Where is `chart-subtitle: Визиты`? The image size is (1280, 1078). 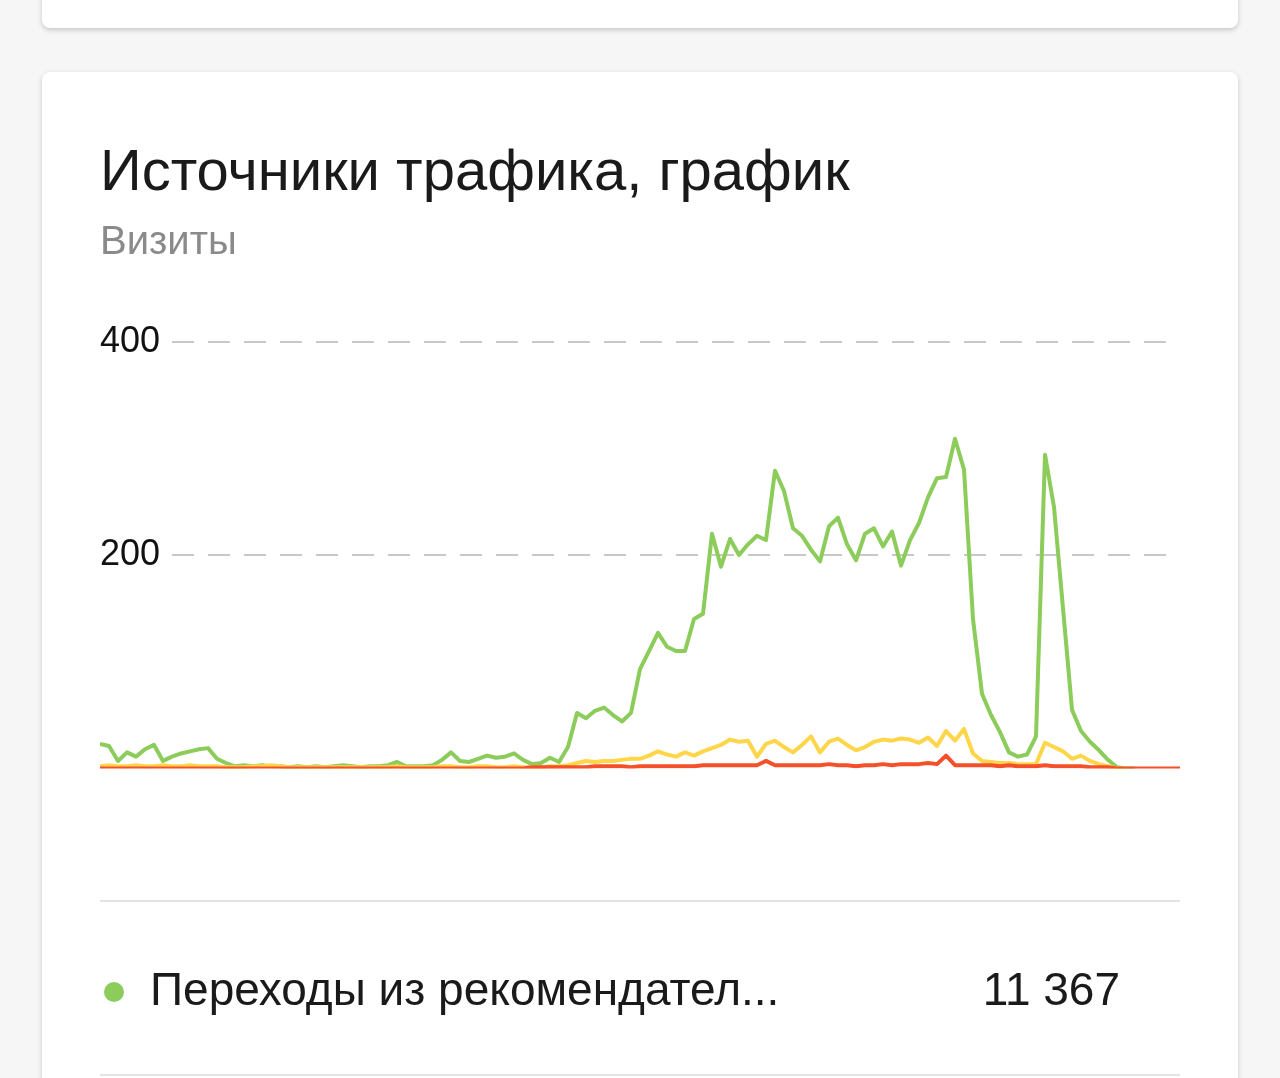 chart-subtitle: Визиты is located at coordinates (168, 240).